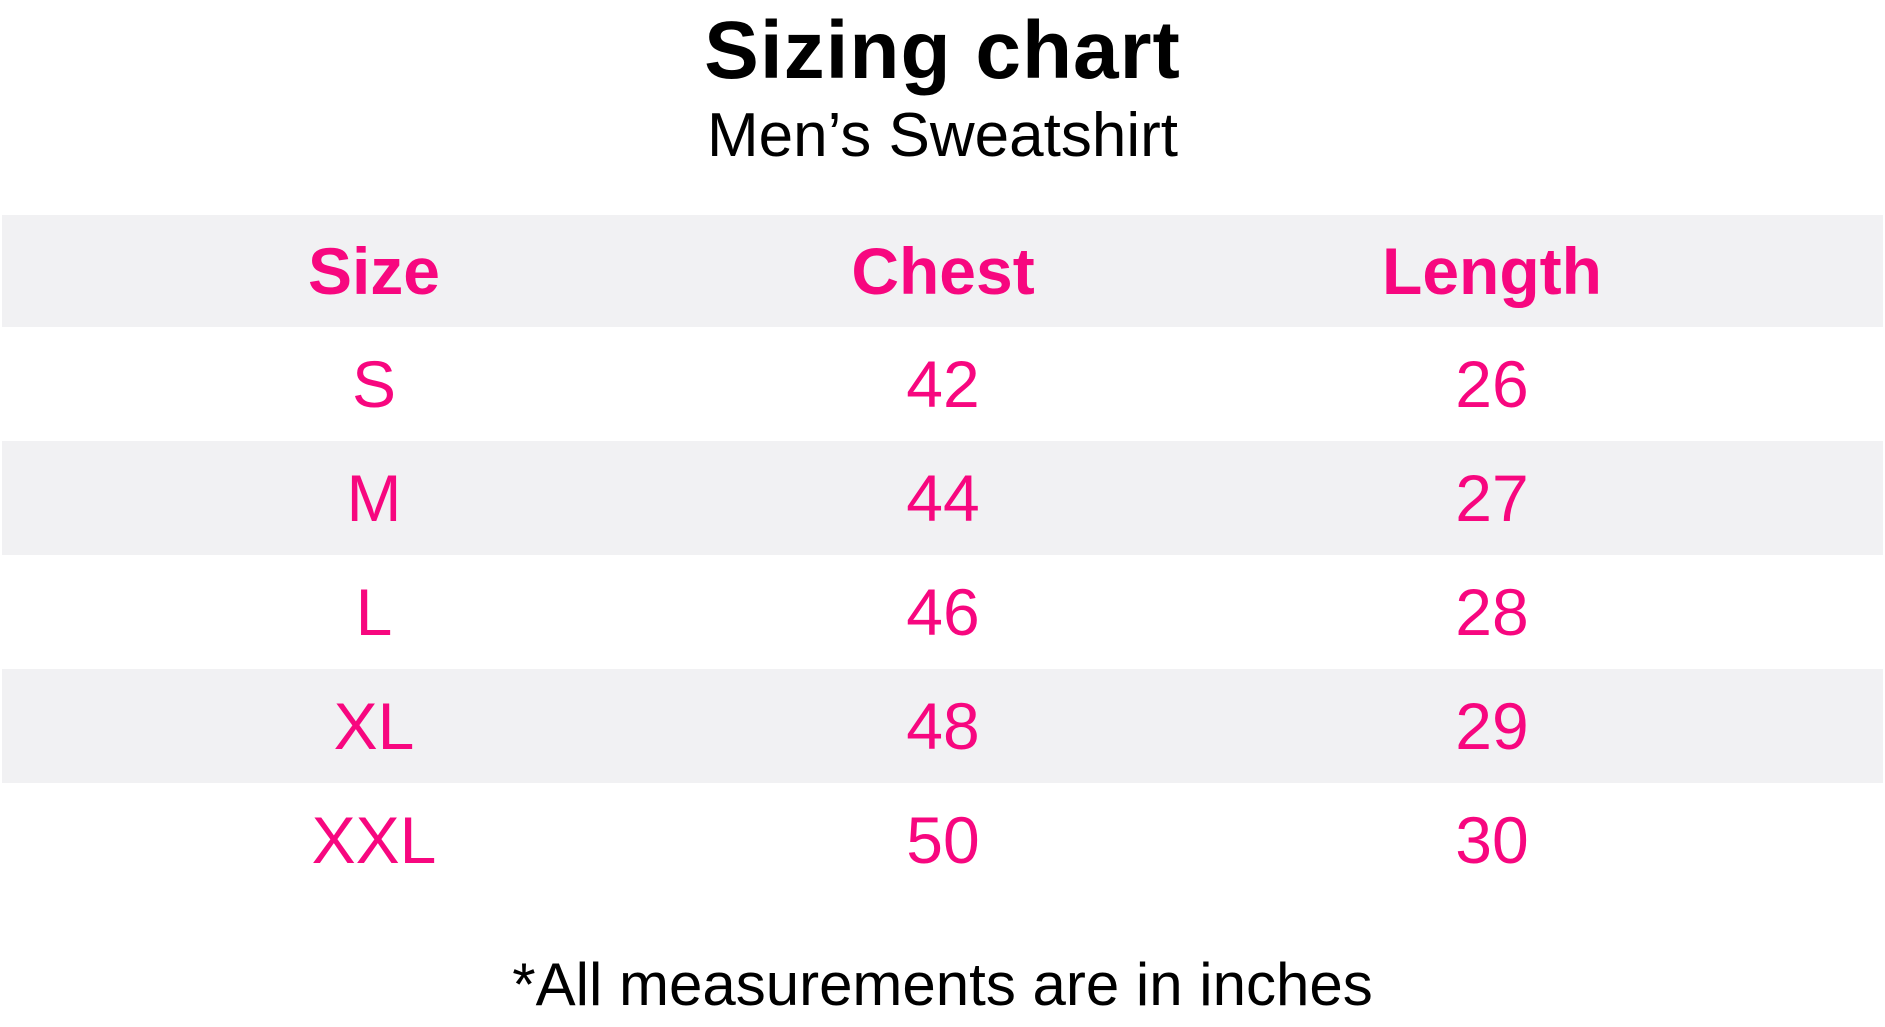 The image size is (1885, 1027). I want to click on chest-cell: 50, so click(943, 840).